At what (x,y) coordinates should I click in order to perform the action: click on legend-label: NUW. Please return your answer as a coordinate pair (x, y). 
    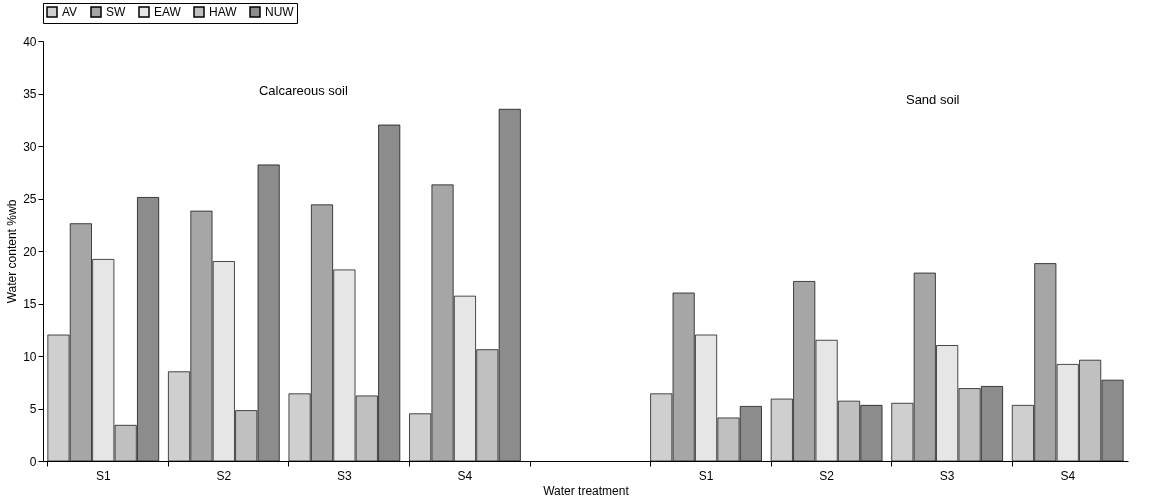
    Looking at the image, I should click on (280, 12).